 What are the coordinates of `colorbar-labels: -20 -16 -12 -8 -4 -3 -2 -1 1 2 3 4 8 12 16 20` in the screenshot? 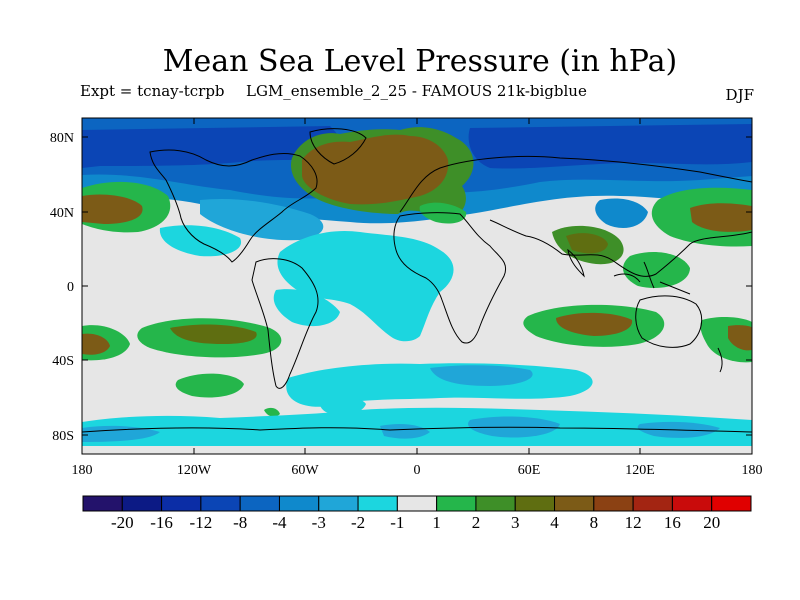 It's located at (415, 522).